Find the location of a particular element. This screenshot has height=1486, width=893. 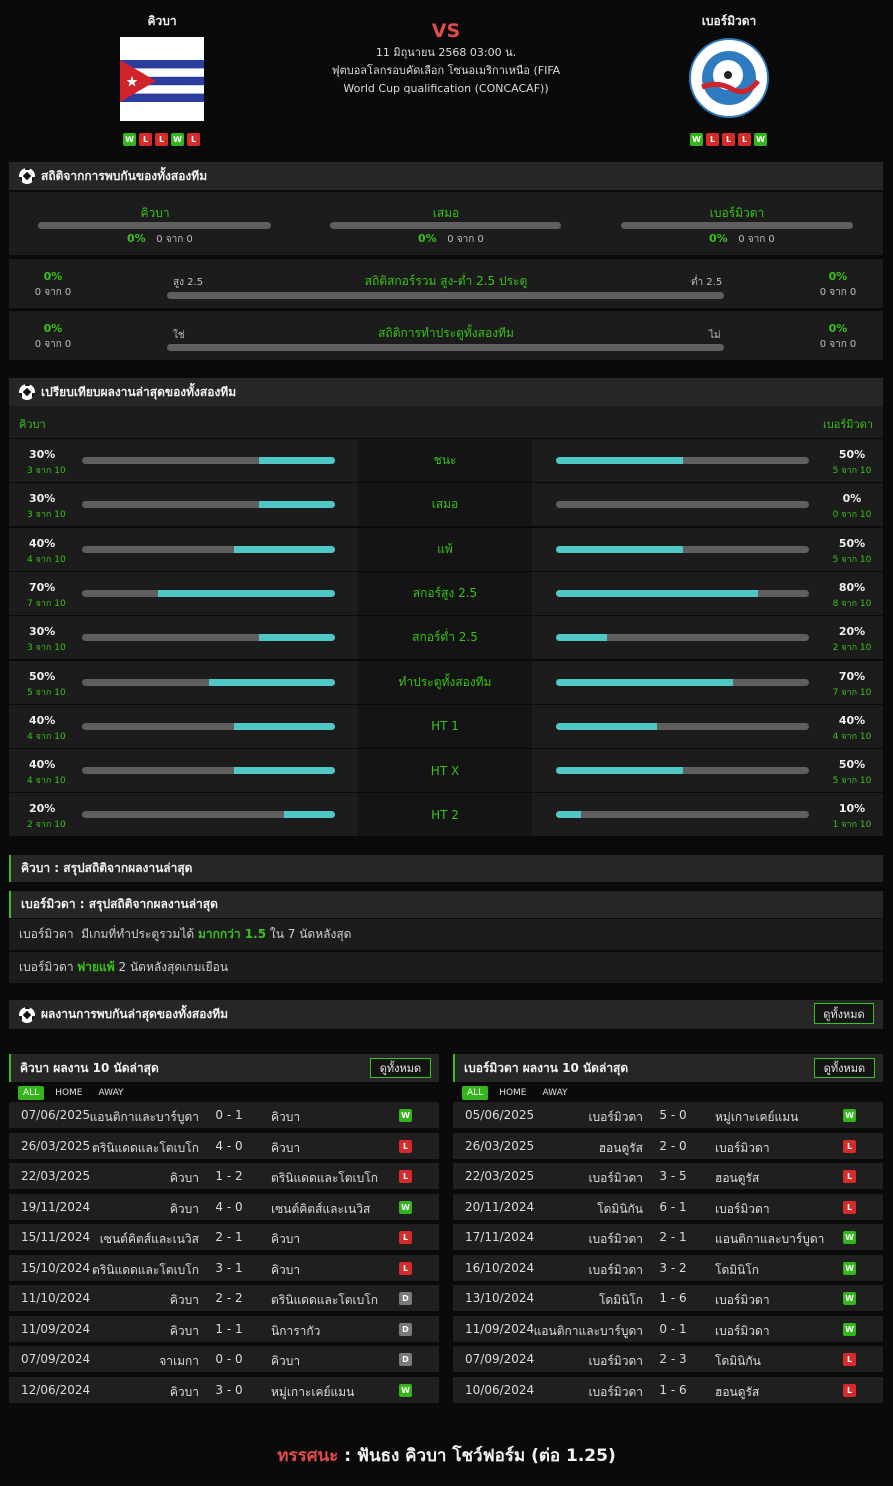

match-date: 12/06/2024 is located at coordinates (56, 1389).